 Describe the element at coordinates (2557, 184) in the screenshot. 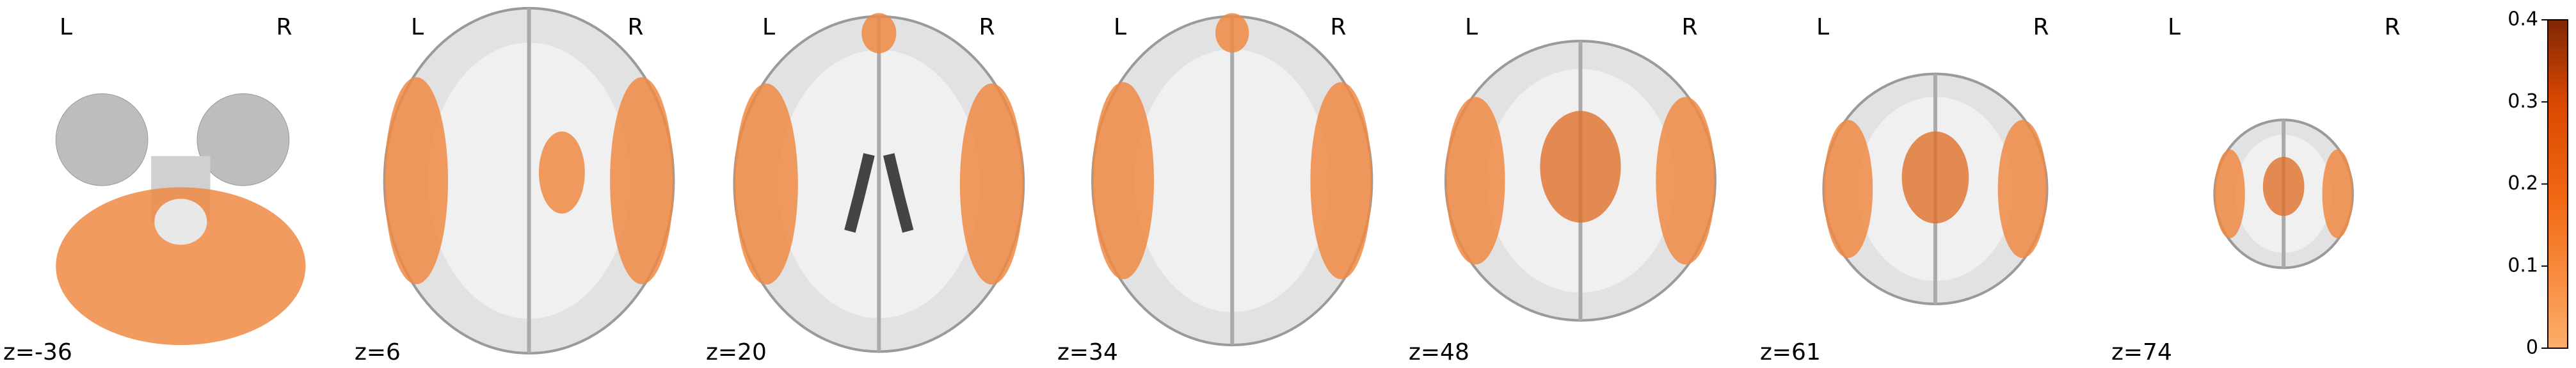

I see `colorbar` at that location.